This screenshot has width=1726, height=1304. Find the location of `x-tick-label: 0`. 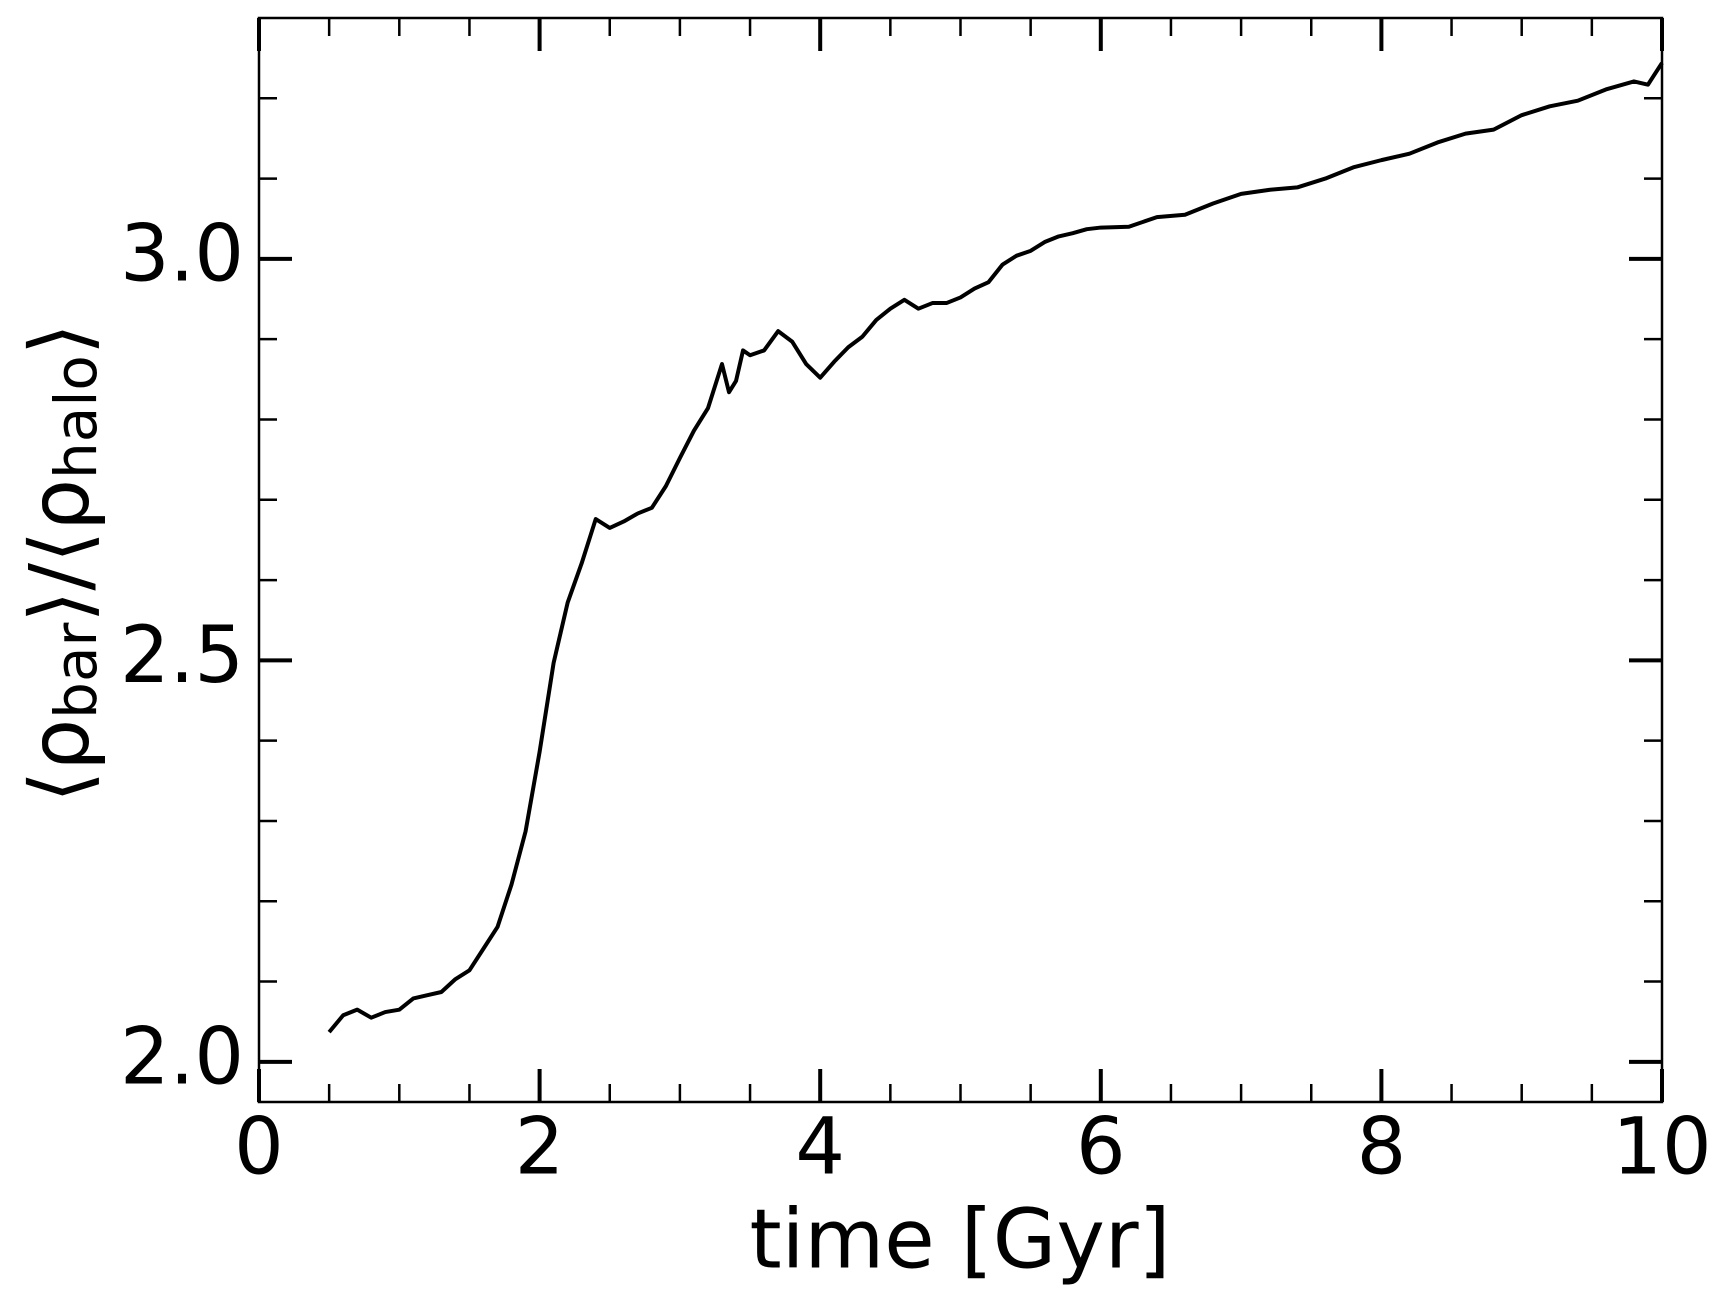

x-tick-label: 0 is located at coordinates (259, 1147).